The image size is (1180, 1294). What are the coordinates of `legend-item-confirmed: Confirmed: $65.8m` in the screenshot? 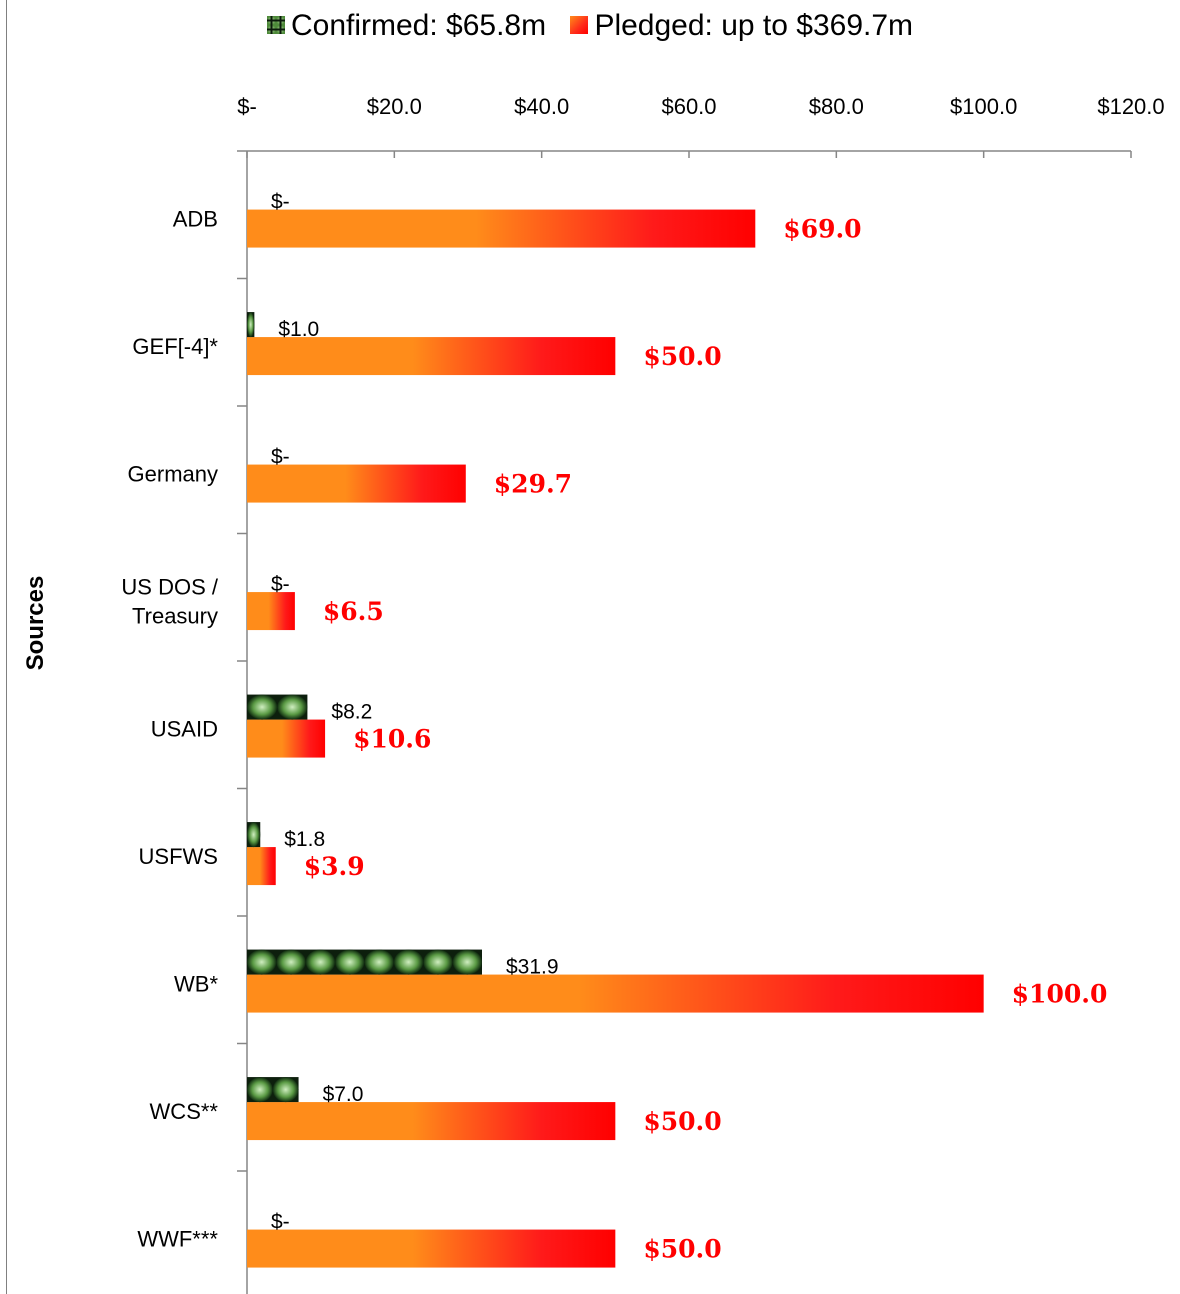 It's located at (406, 26).